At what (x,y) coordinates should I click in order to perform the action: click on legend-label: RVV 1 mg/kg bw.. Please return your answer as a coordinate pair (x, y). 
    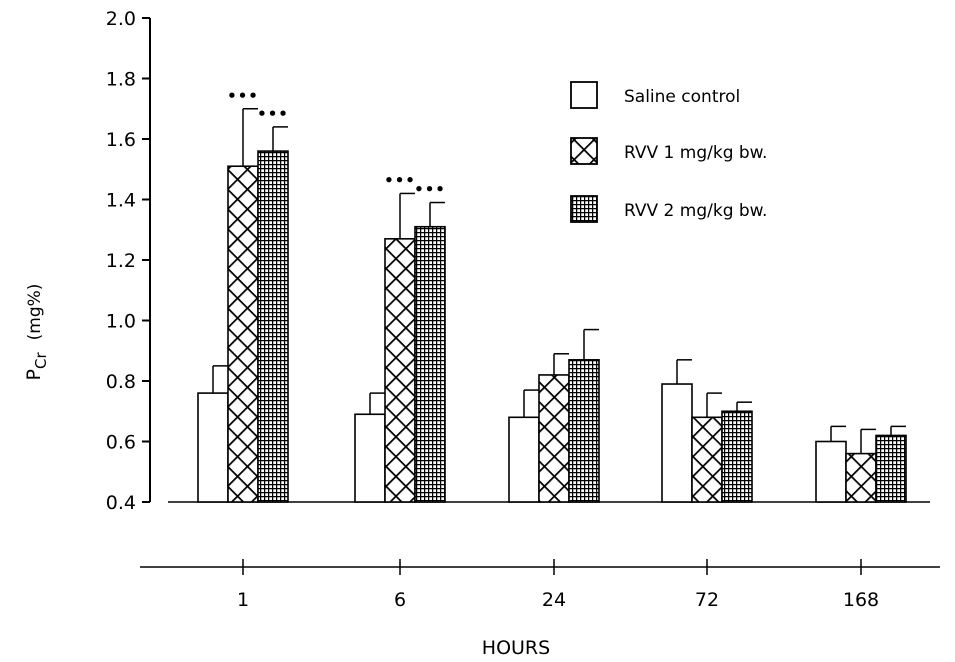
    Looking at the image, I should click on (695, 153).